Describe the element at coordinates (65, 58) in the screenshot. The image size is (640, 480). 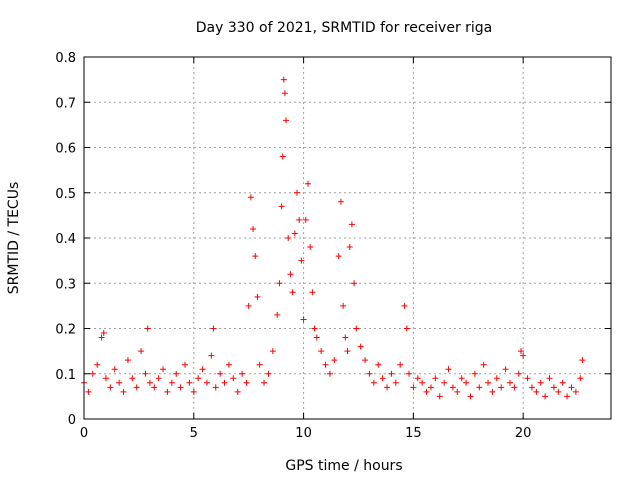
I see `y-tick-label: 0.8` at that location.